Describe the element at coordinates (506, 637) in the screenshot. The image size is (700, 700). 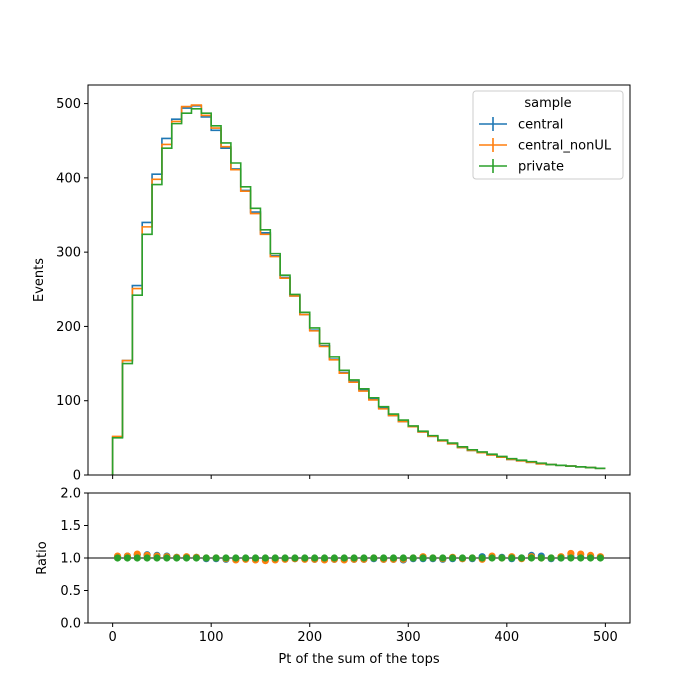
I see `ratio-x-tick-label: 400` at that location.